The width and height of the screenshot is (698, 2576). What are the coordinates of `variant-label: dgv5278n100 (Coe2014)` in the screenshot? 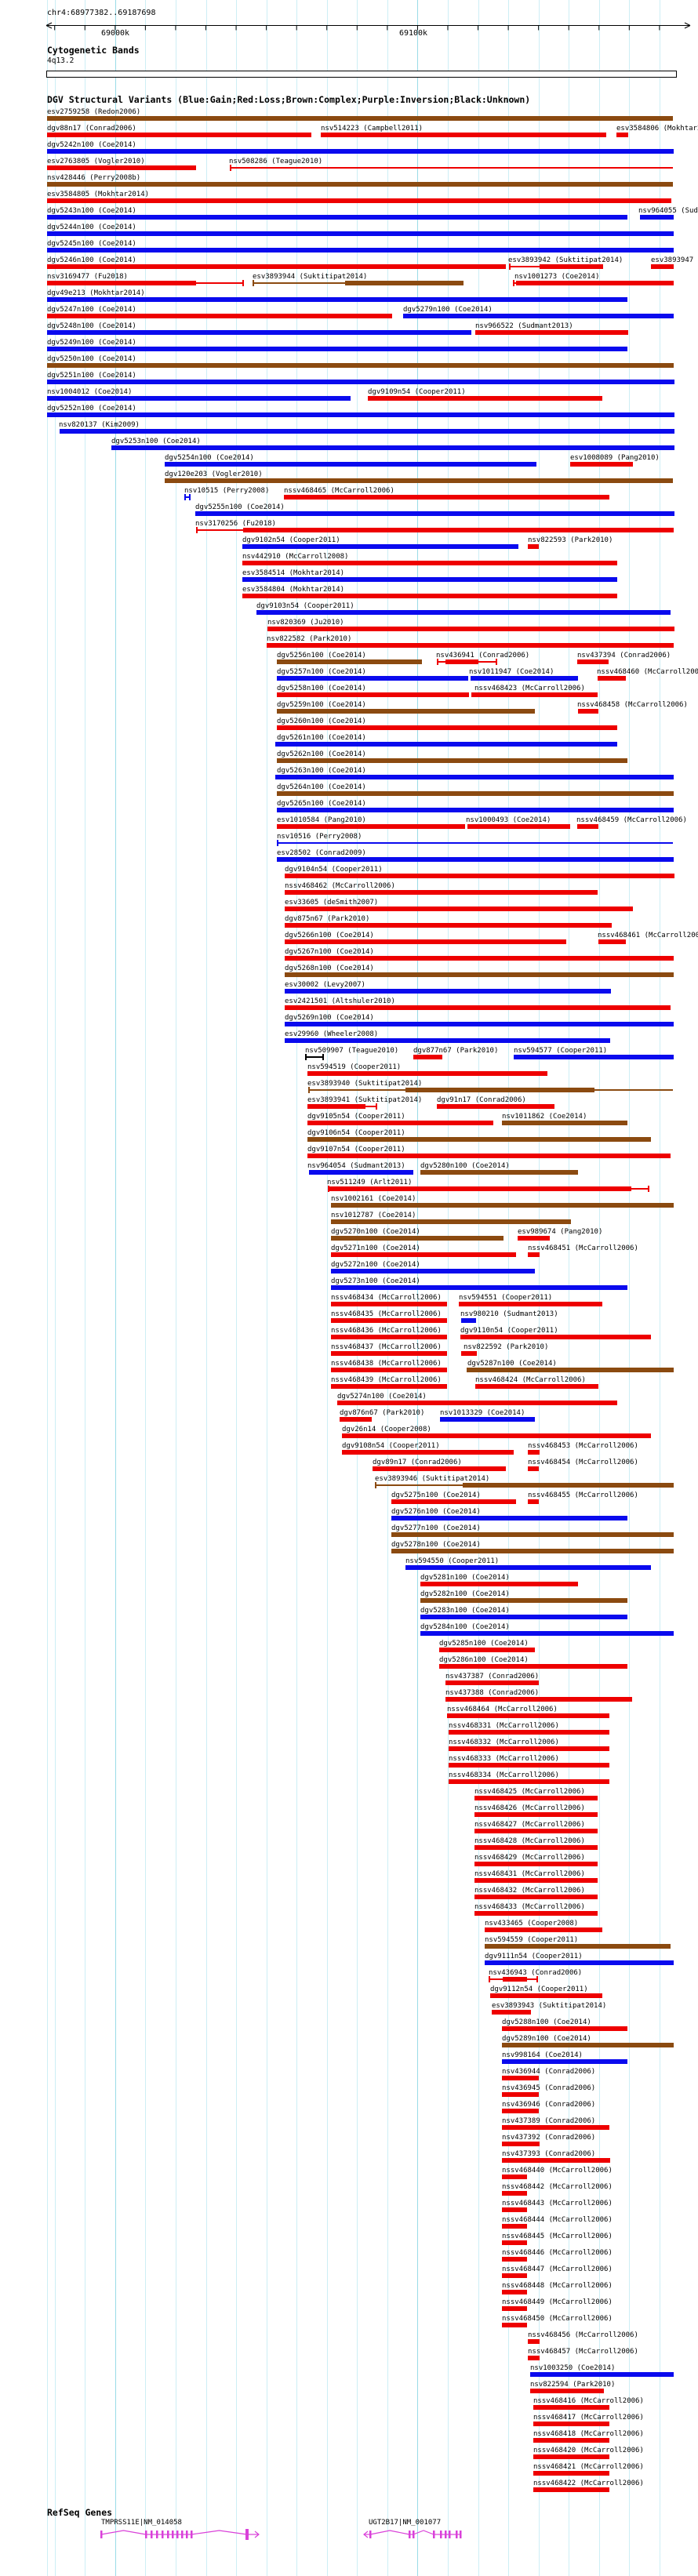 It's located at (436, 1545).